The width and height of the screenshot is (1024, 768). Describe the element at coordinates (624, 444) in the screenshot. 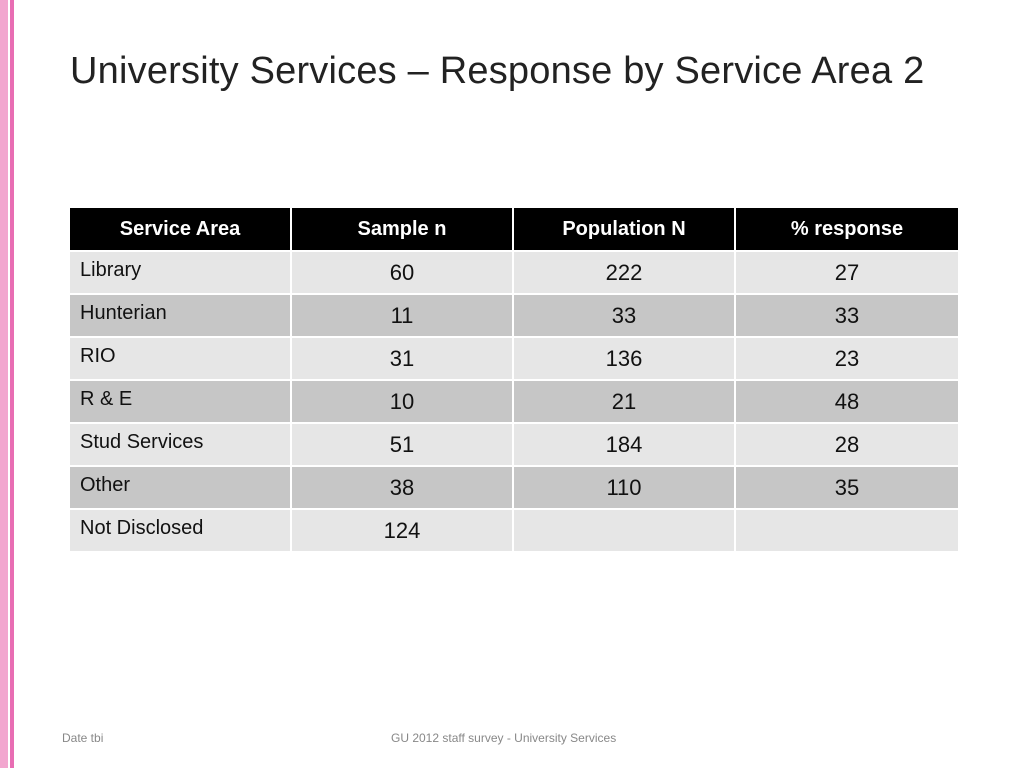

I see `cell-population: 184` at that location.